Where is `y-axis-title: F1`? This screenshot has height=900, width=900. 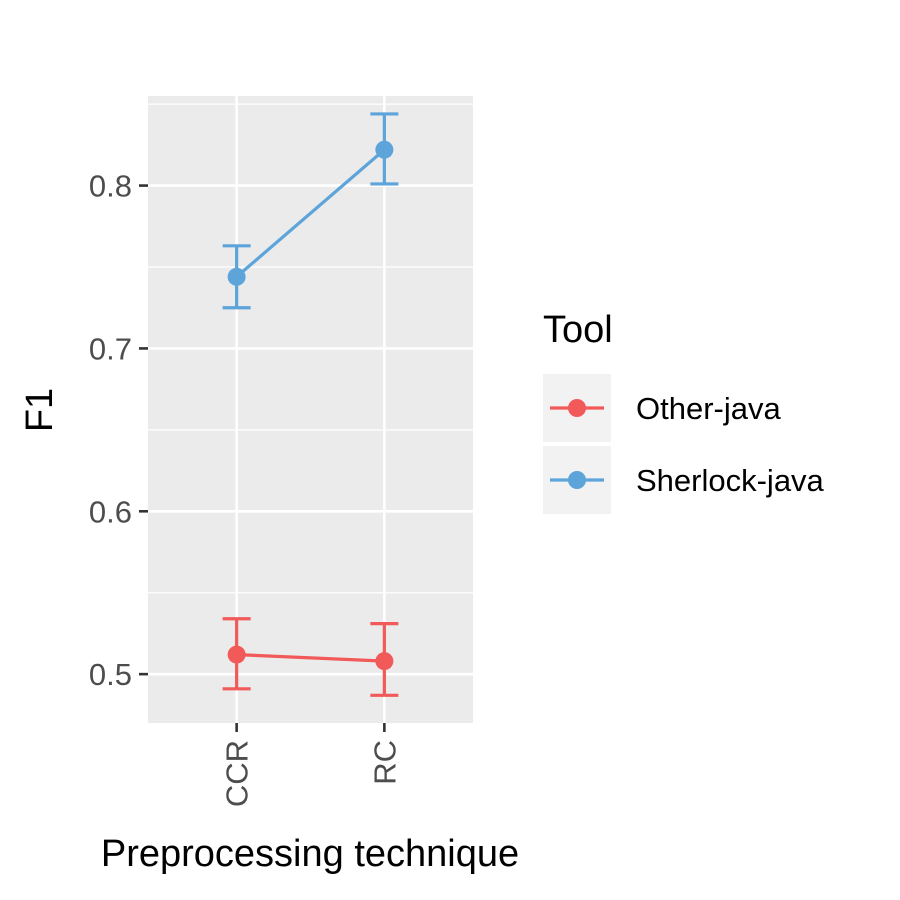
y-axis-title: F1 is located at coordinates (40, 410).